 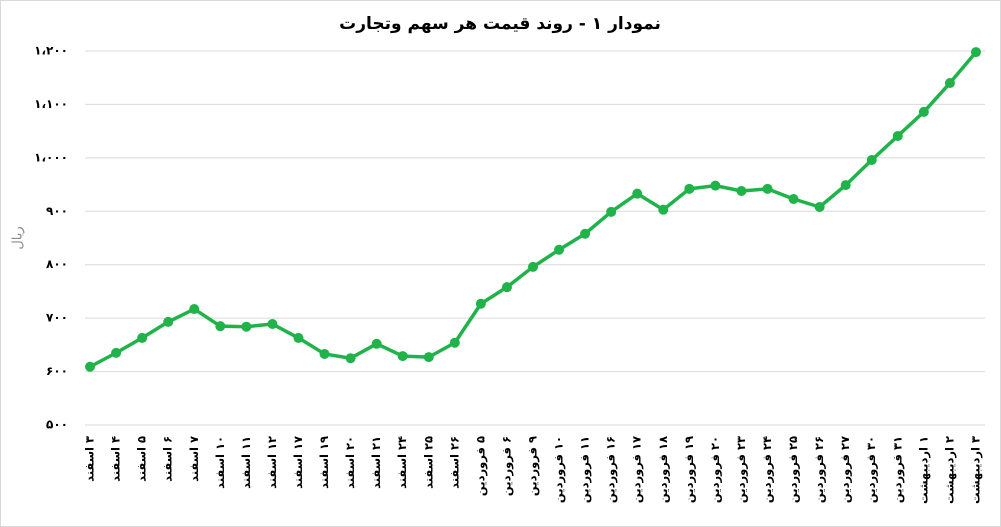 What do you see at coordinates (142, 459) in the screenshot?
I see `x-tick-label: ۵ اسفند` at bounding box center [142, 459].